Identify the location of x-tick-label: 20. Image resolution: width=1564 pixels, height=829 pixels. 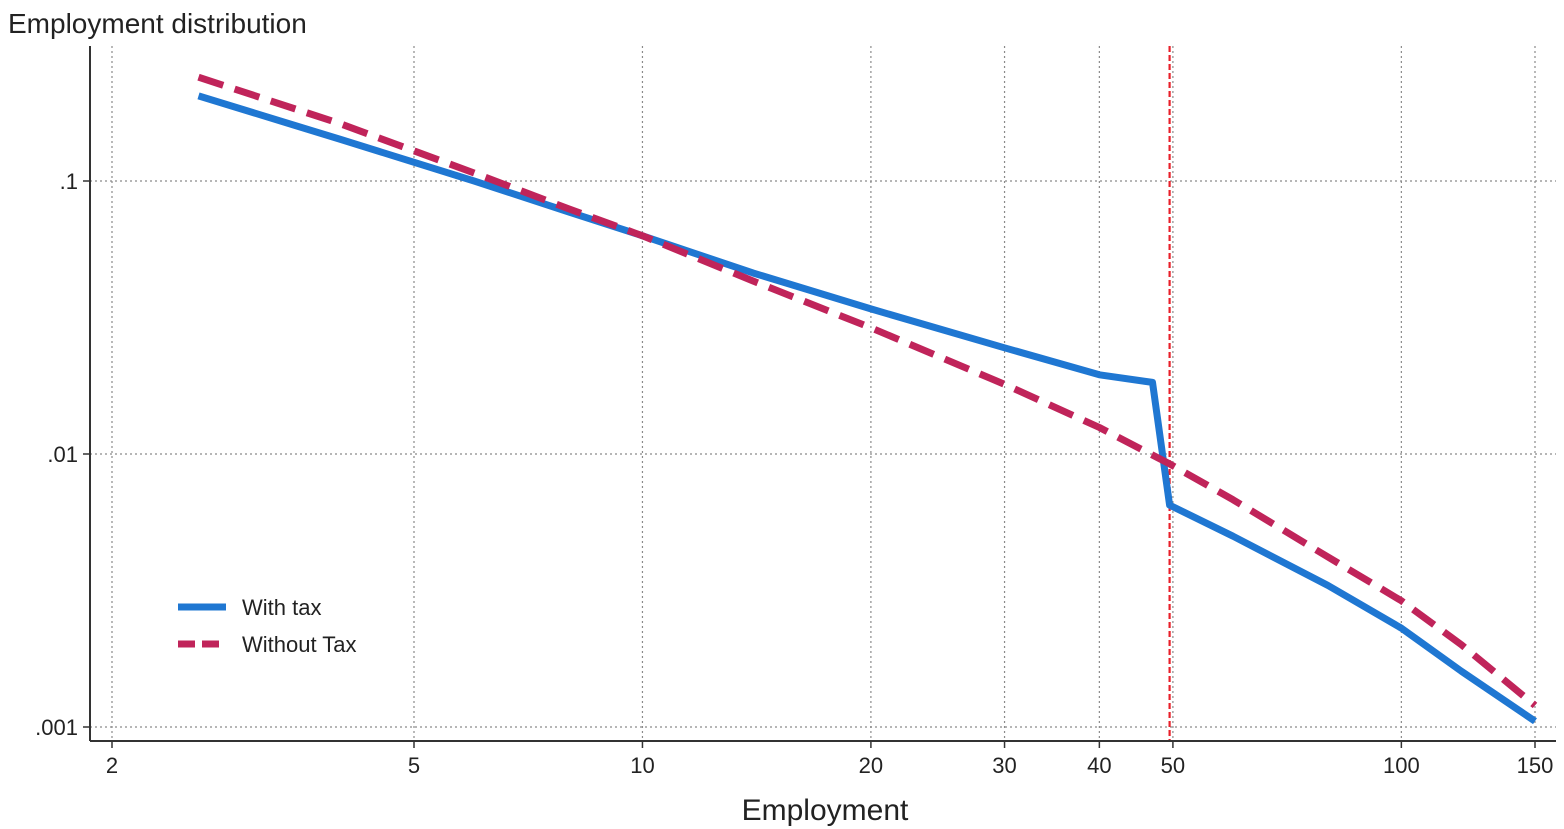
(871, 765).